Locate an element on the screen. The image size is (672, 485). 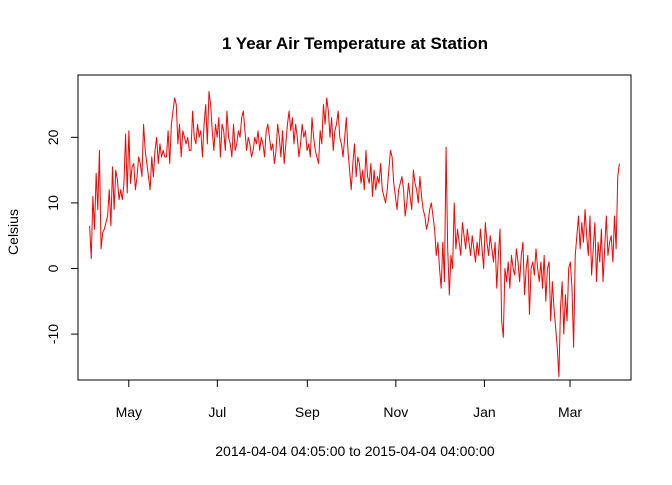
x-tick-label-4: Jan is located at coordinates (484, 412).